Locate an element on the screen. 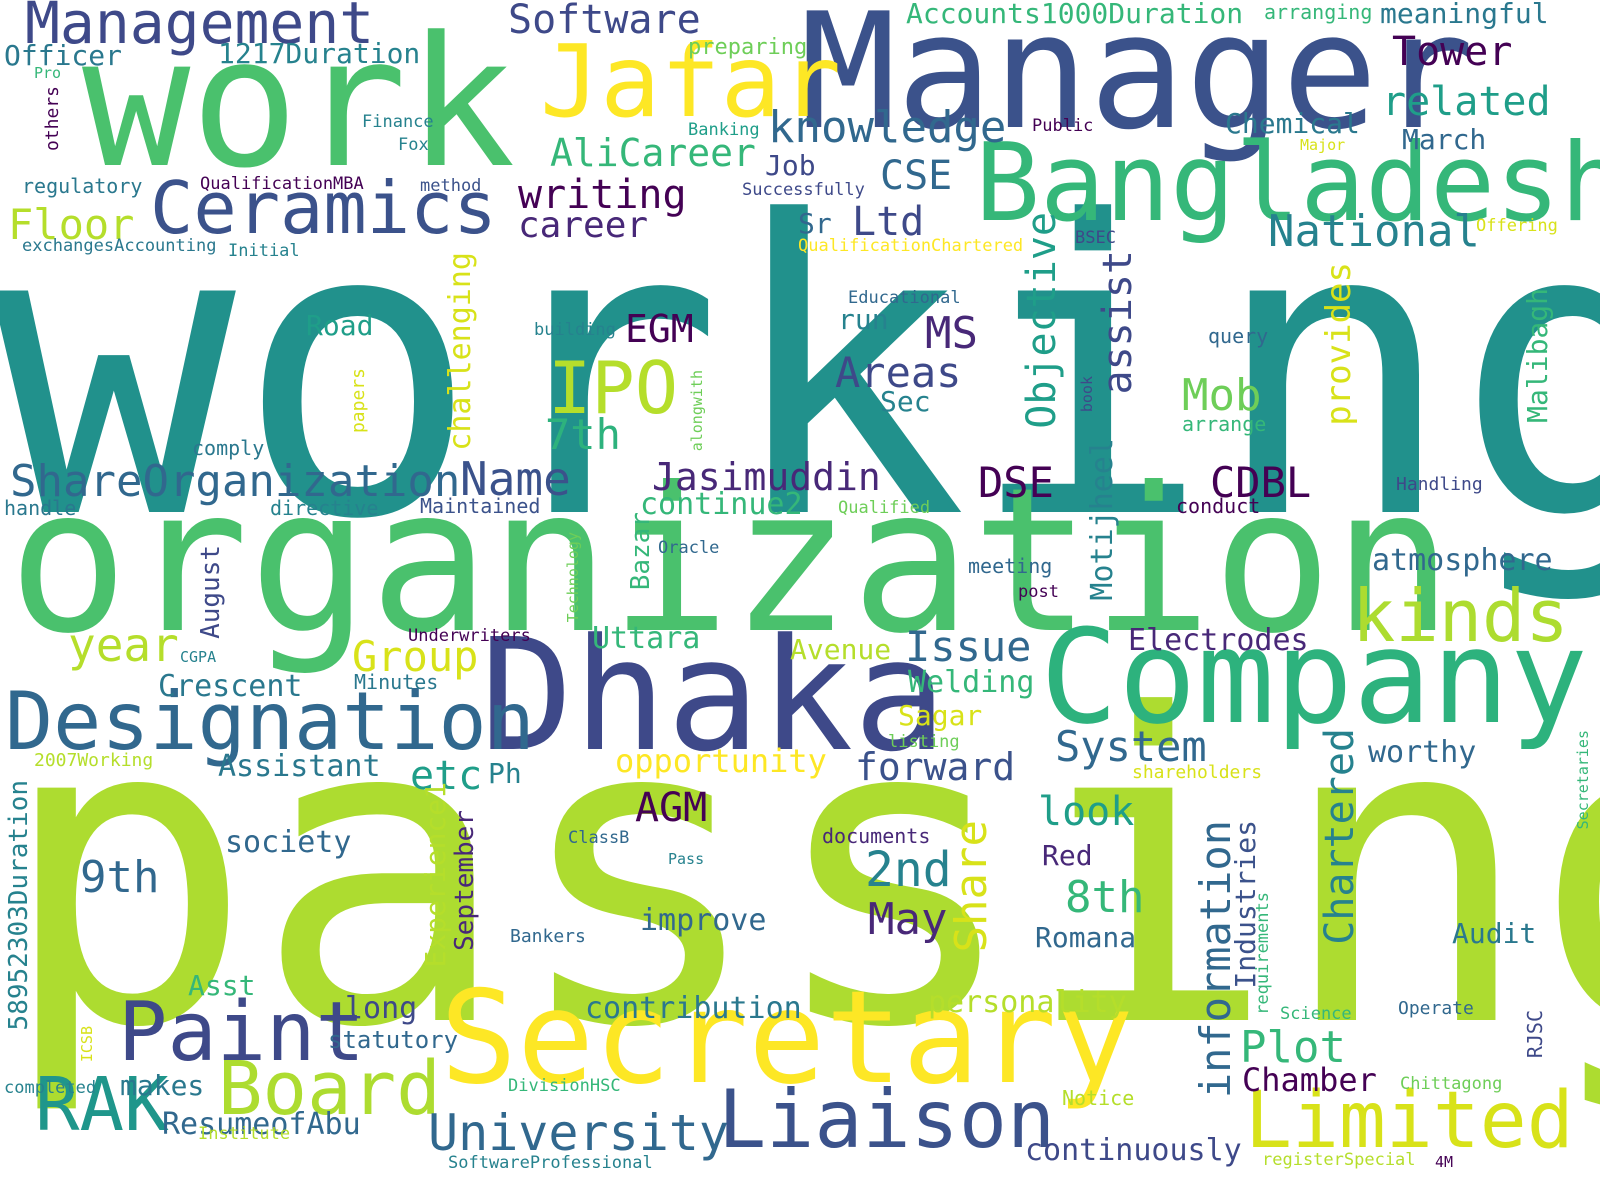 The width and height of the screenshot is (1600, 1200). word-science: Science is located at coordinates (1316, 1014).